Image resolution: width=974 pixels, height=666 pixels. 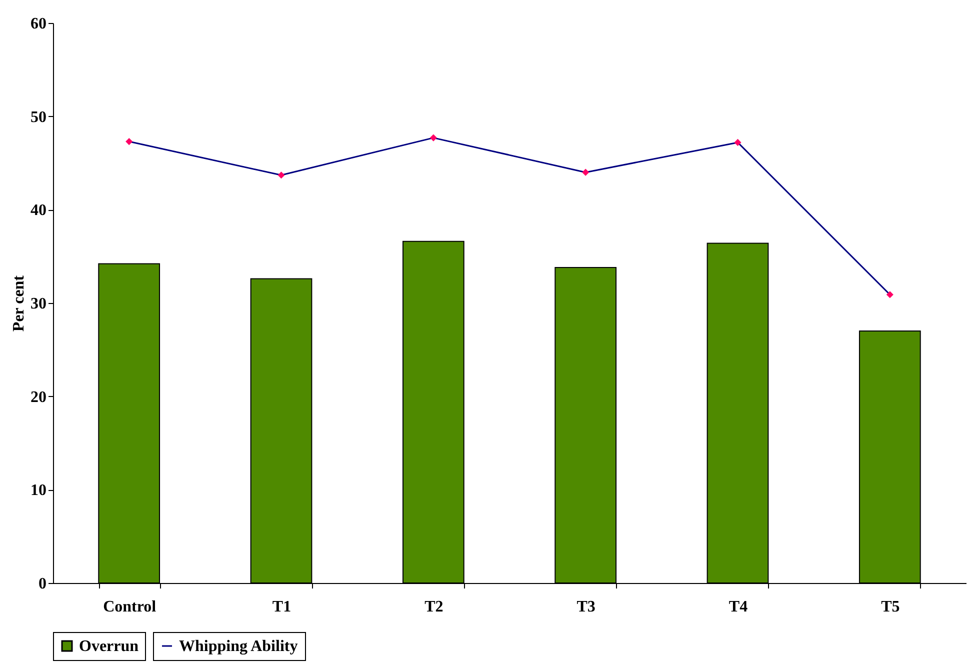 What do you see at coordinates (38, 304) in the screenshot?
I see `y-tick-label: 30` at bounding box center [38, 304].